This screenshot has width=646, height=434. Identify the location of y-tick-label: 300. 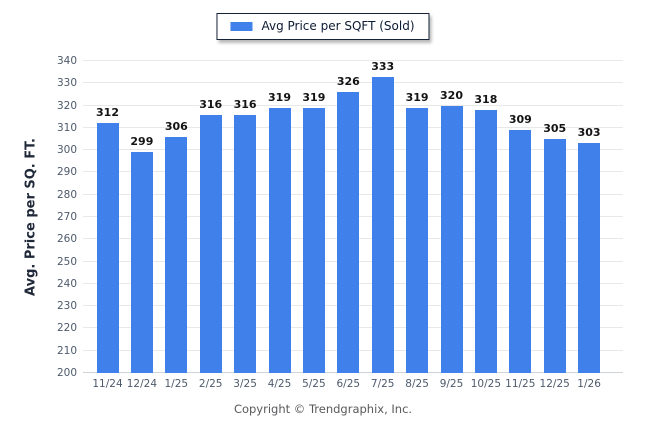
(66, 150).